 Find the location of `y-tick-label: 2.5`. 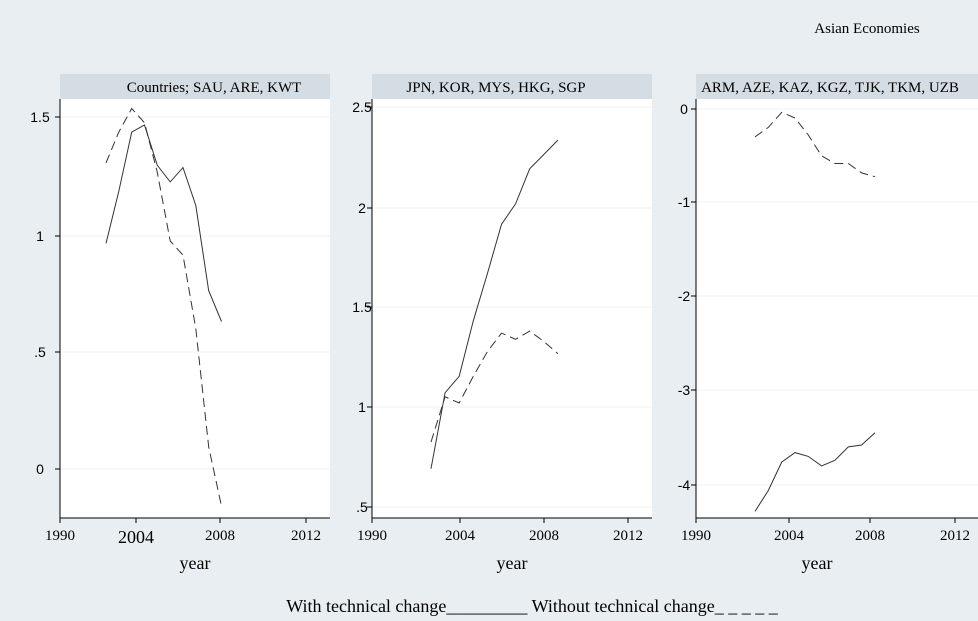

y-tick-label: 2.5 is located at coordinates (362, 107).